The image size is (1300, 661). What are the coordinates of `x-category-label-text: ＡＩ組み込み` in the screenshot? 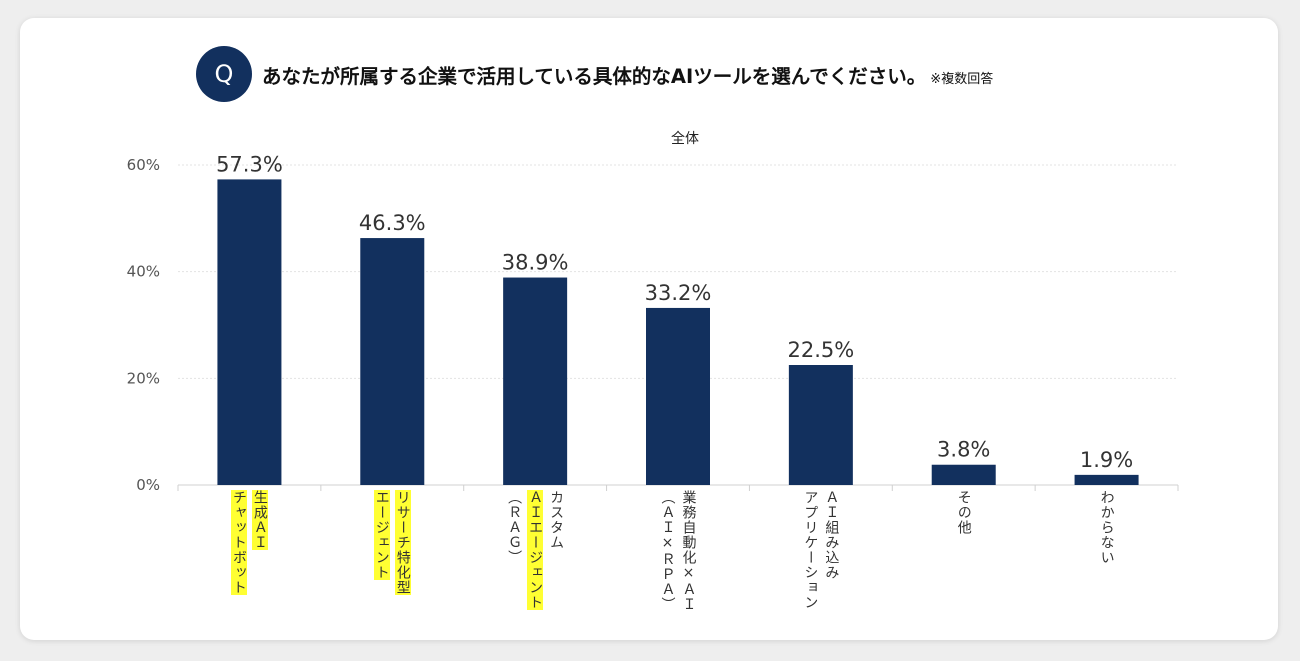 It's located at (831, 535).